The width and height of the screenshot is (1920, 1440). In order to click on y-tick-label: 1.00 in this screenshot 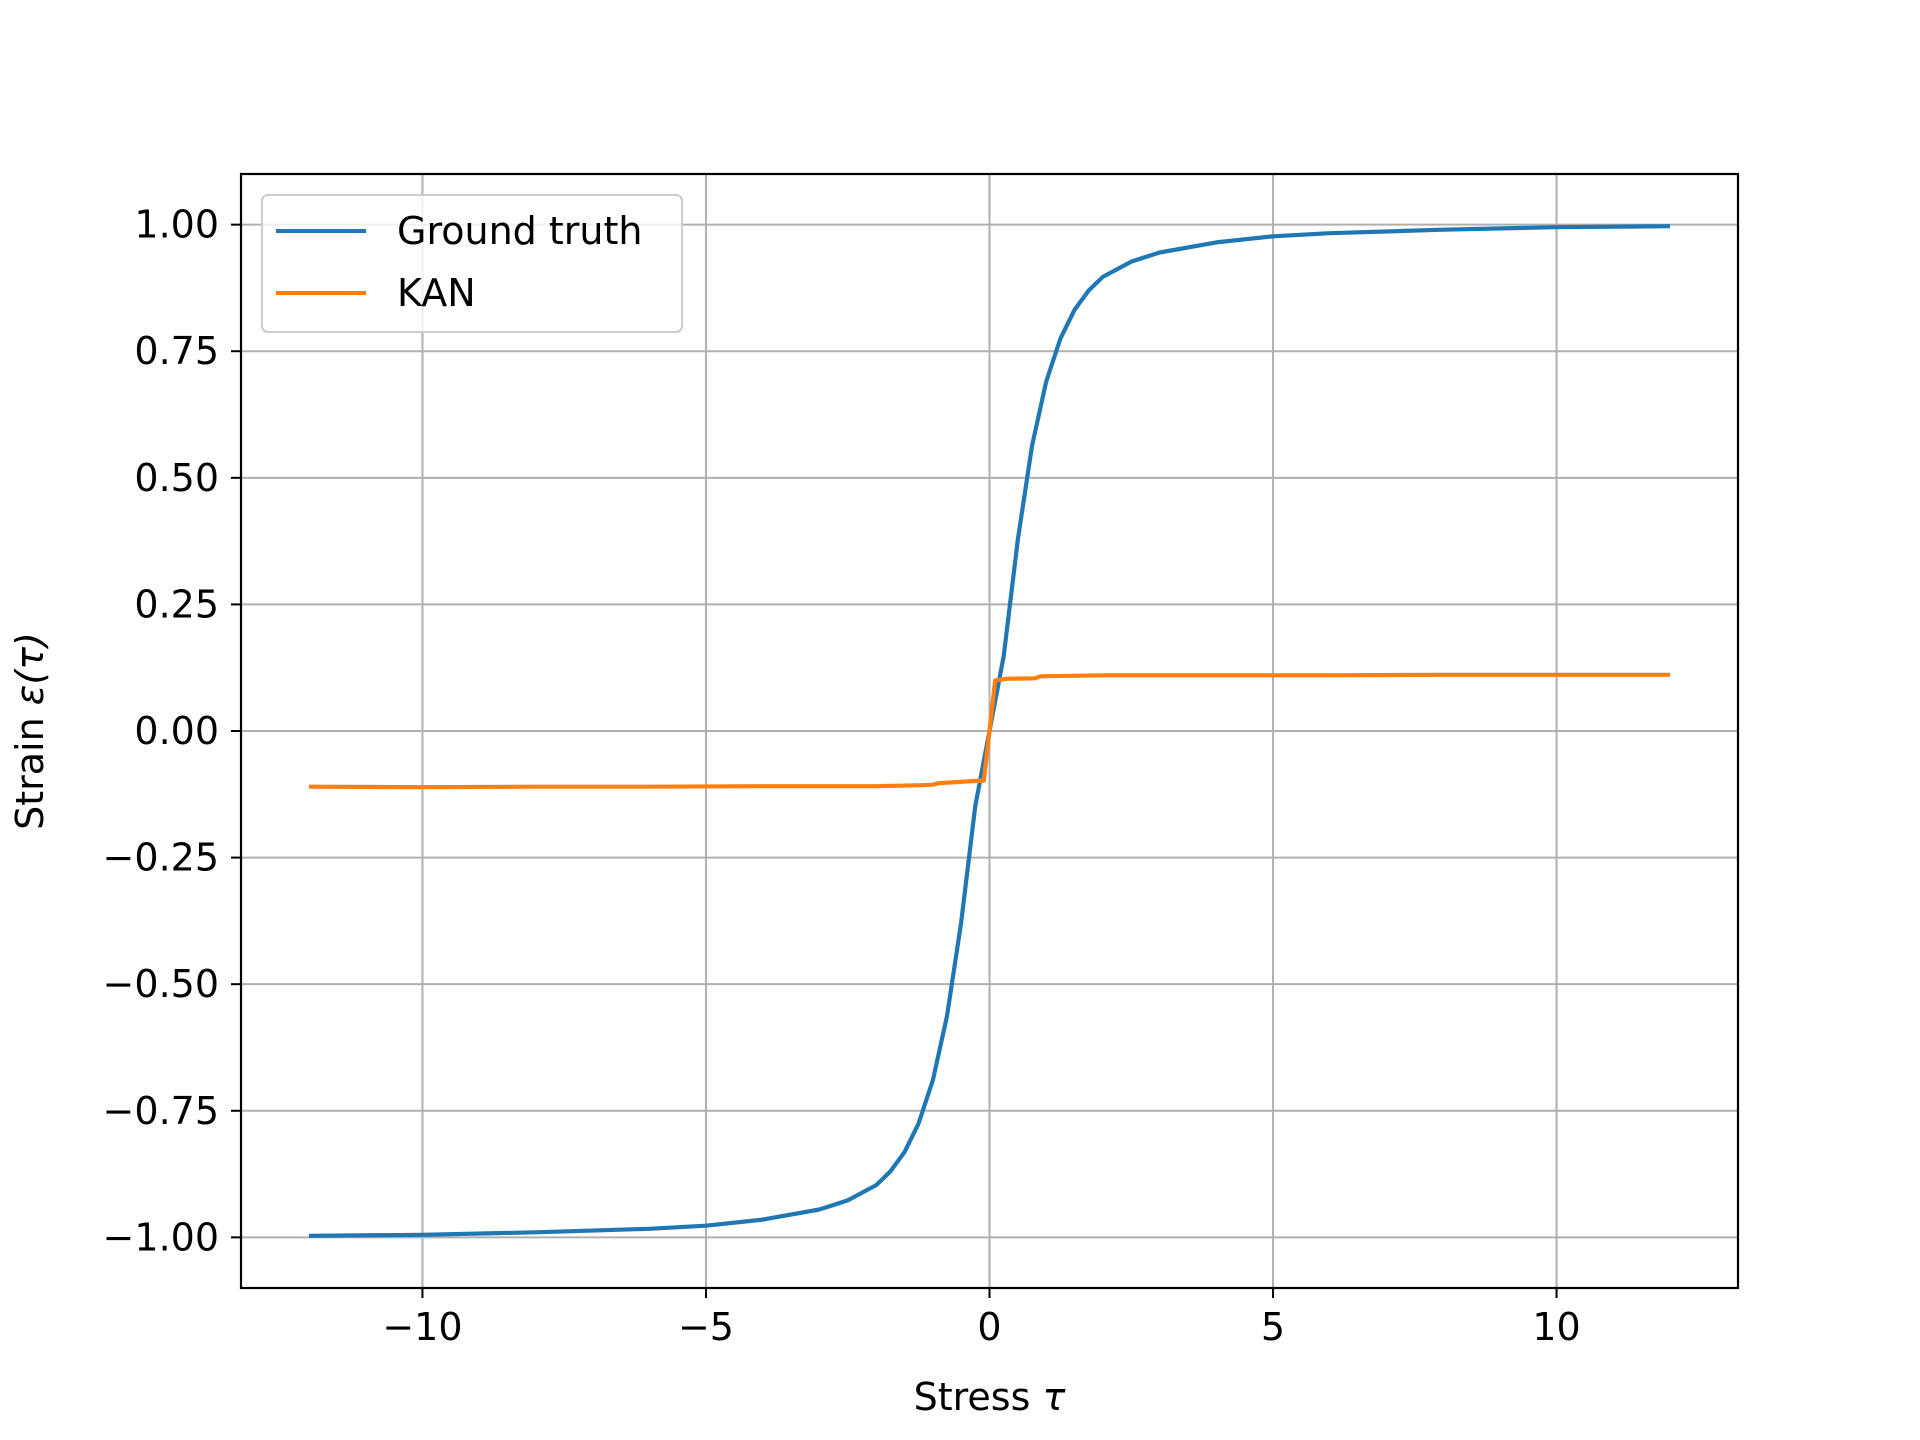, I will do `click(176, 225)`.